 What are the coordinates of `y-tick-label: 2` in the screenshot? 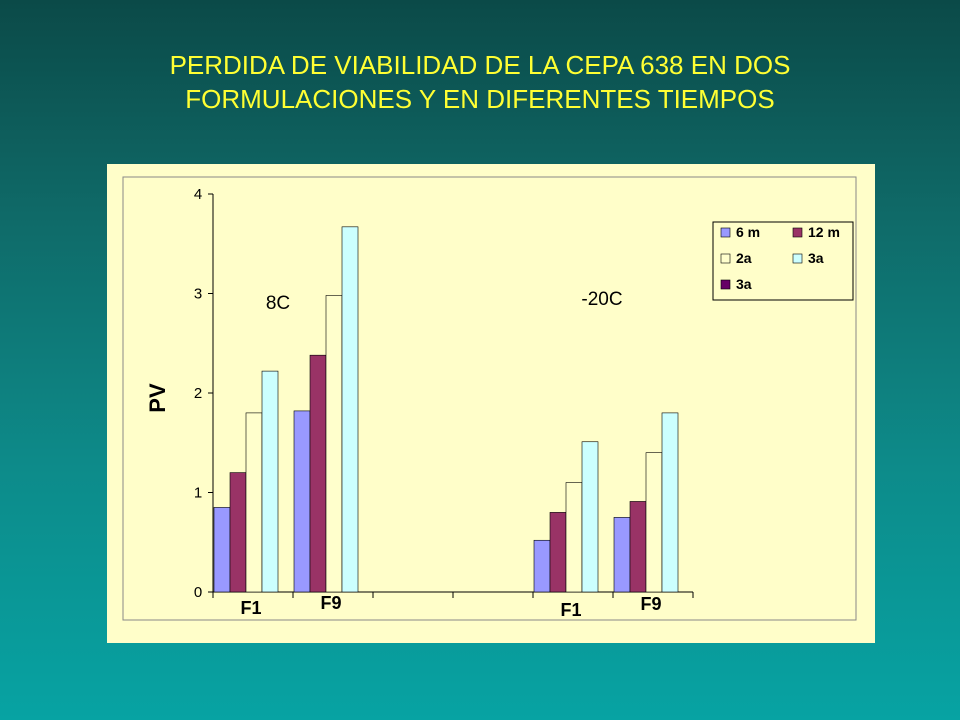 It's located at (198, 393).